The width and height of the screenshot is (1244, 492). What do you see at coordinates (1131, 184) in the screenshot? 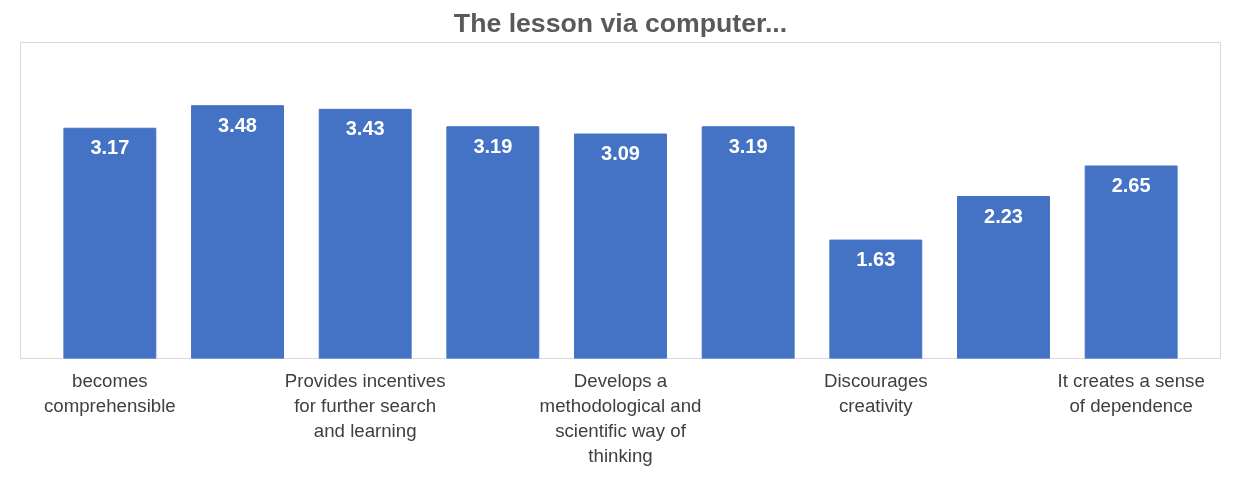
I see `data-label: 2.65` at bounding box center [1131, 184].